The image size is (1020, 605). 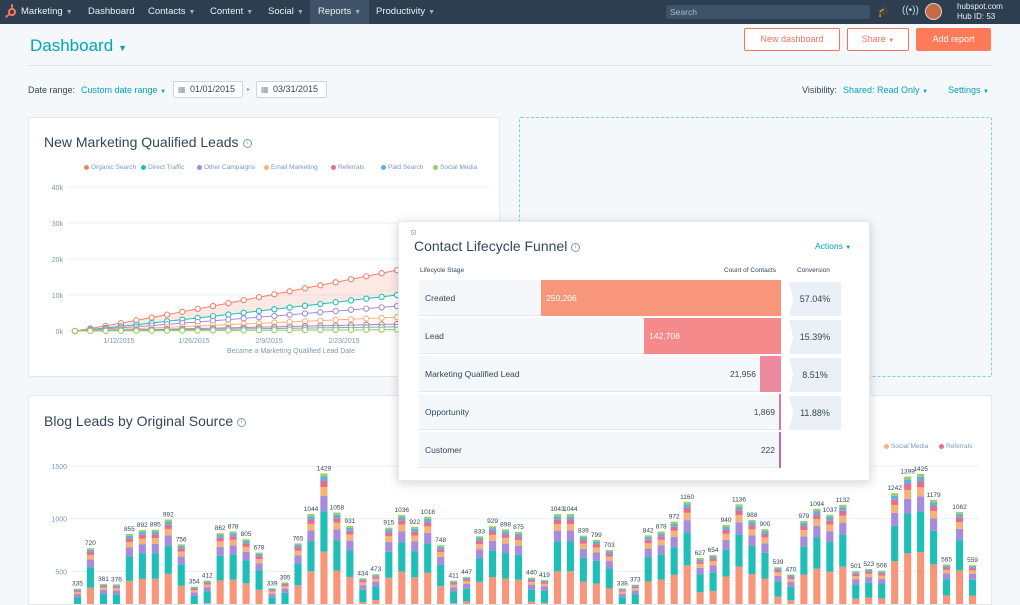 I want to click on legend-item: Referrals, so click(x=955, y=446).